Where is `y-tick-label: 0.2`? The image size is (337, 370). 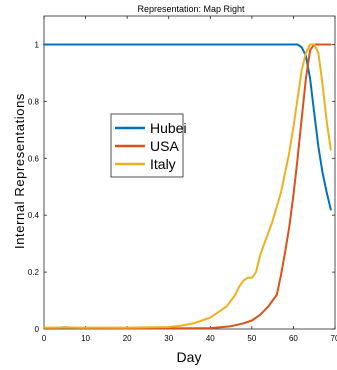
y-tick-label: 0.2 is located at coordinates (34, 272).